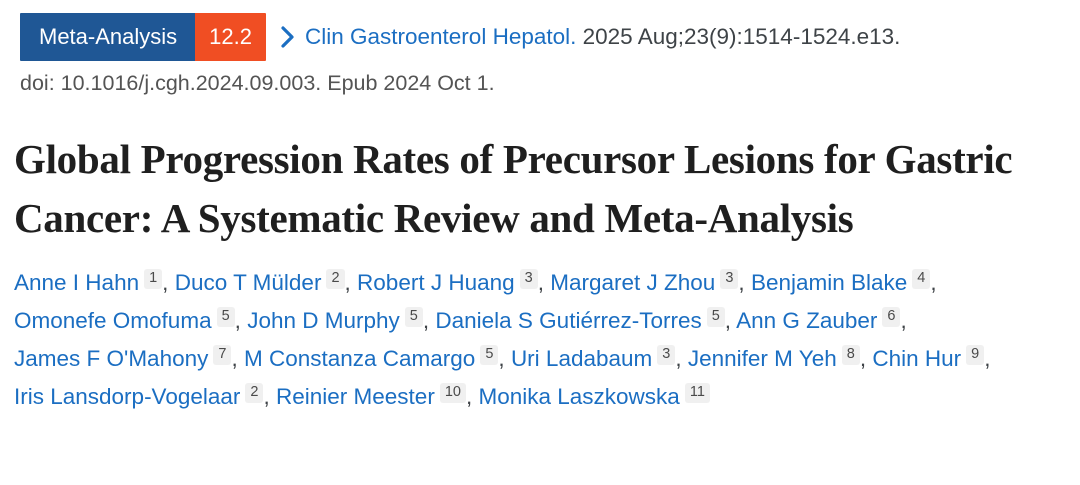 The width and height of the screenshot is (1080, 485). What do you see at coordinates (323, 320) in the screenshot?
I see `author-link: John D Murphy` at bounding box center [323, 320].